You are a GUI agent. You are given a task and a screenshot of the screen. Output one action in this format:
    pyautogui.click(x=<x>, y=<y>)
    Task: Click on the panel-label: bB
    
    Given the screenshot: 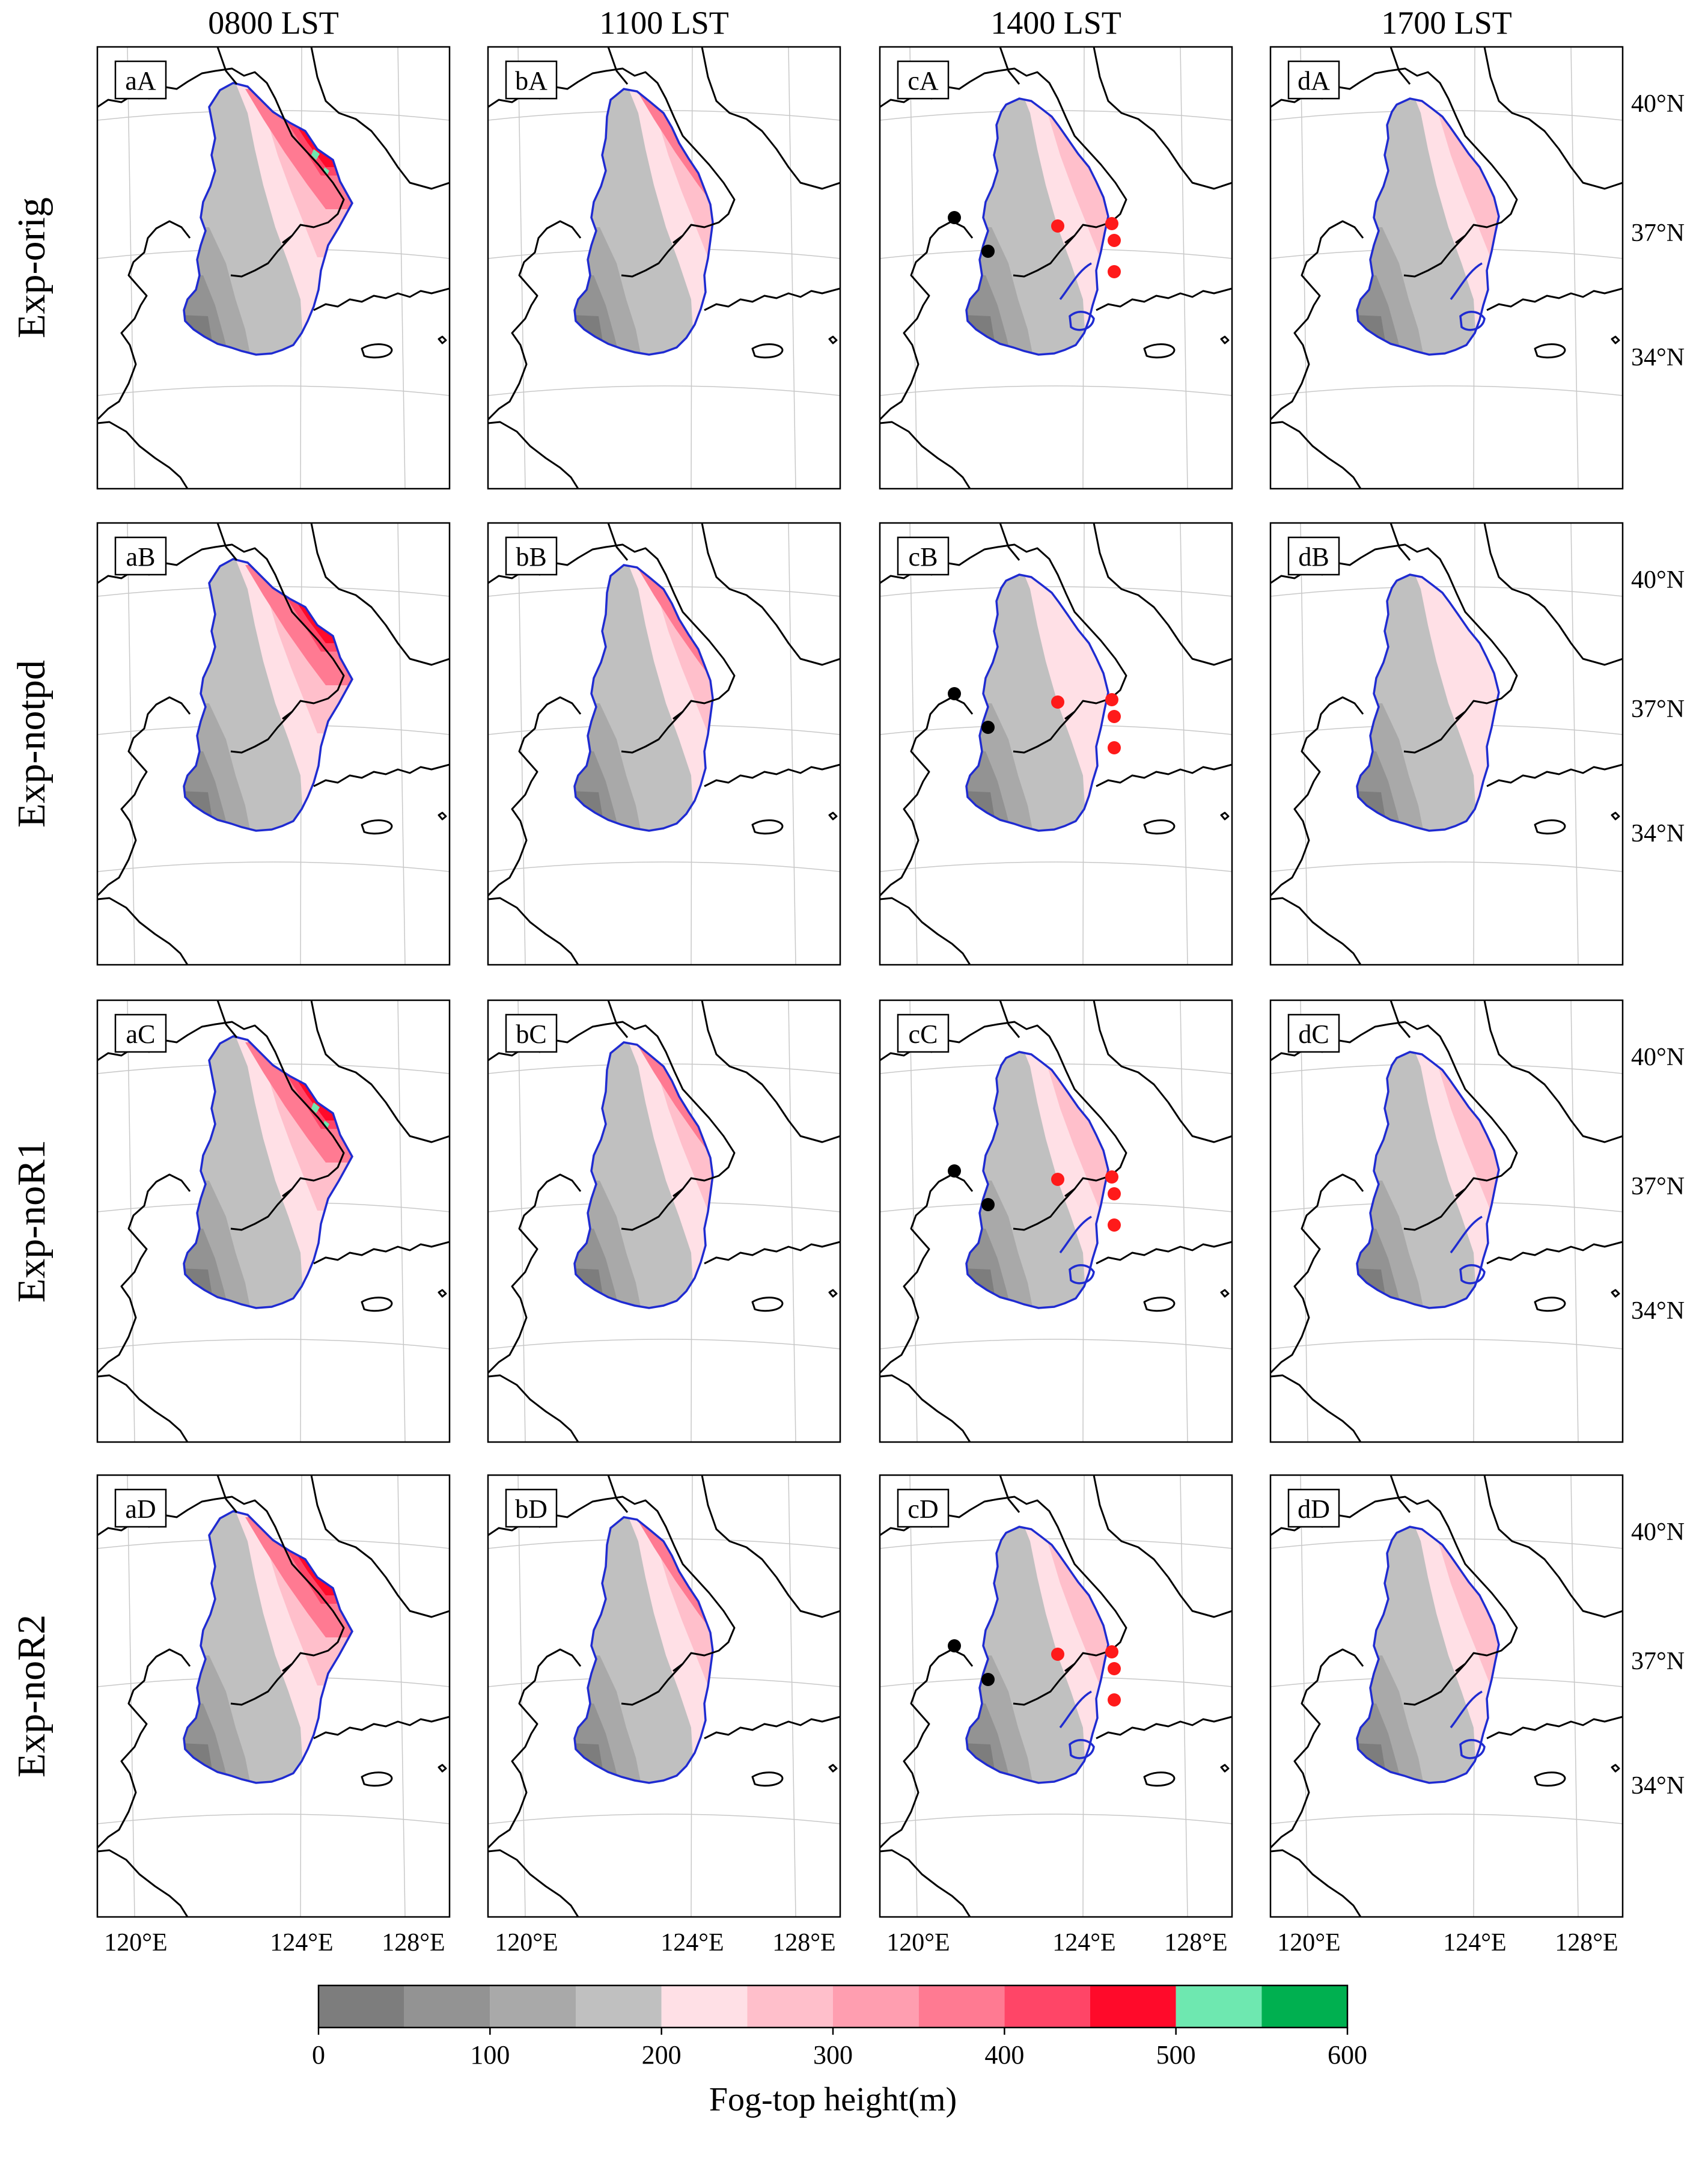 What is the action you would take?
    pyautogui.click(x=531, y=556)
    